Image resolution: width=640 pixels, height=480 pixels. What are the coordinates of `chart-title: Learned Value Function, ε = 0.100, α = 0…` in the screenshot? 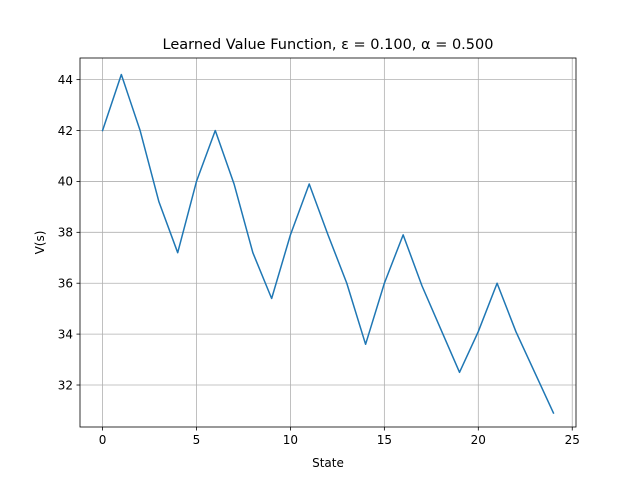 It's located at (328, 45).